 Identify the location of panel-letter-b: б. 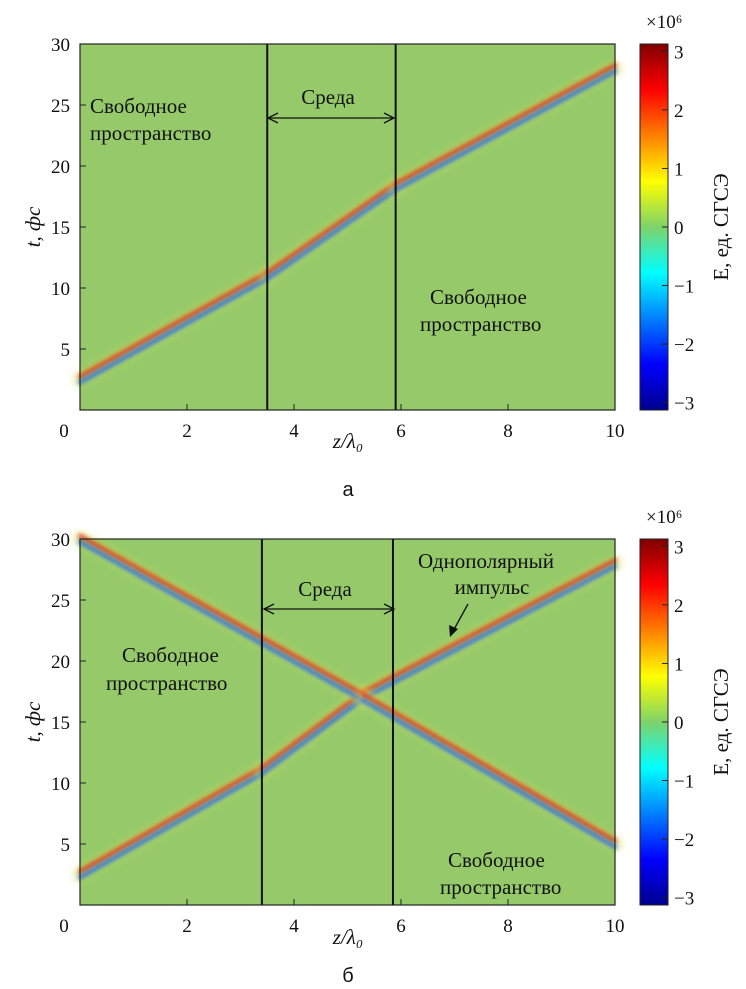
(347, 976).